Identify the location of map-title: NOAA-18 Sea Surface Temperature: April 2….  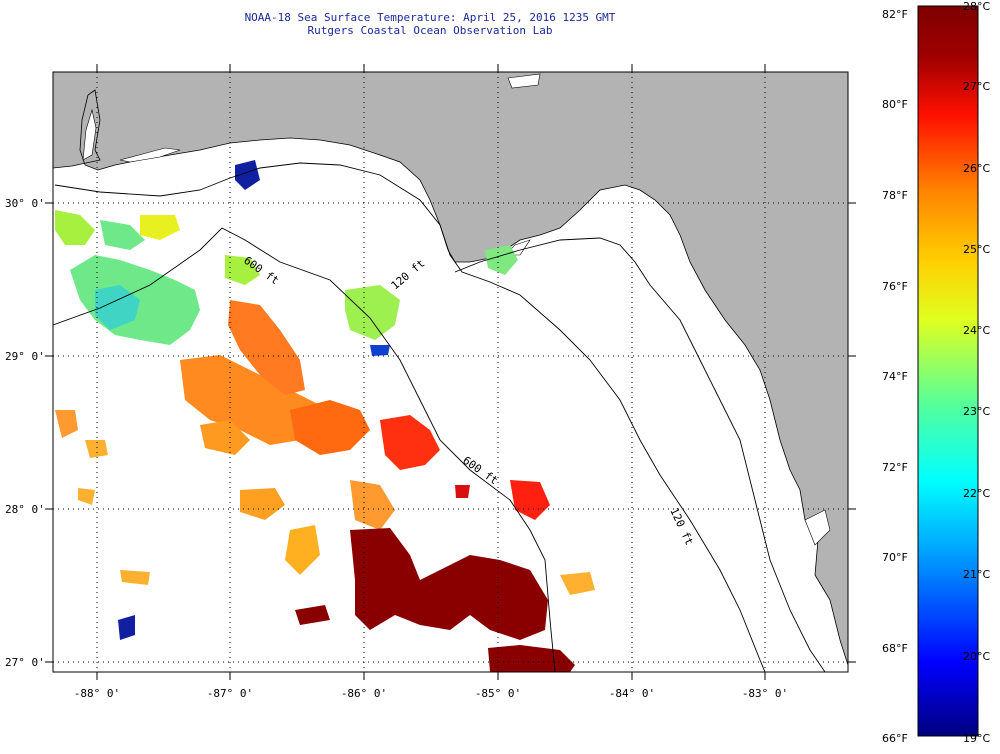
(430, 17).